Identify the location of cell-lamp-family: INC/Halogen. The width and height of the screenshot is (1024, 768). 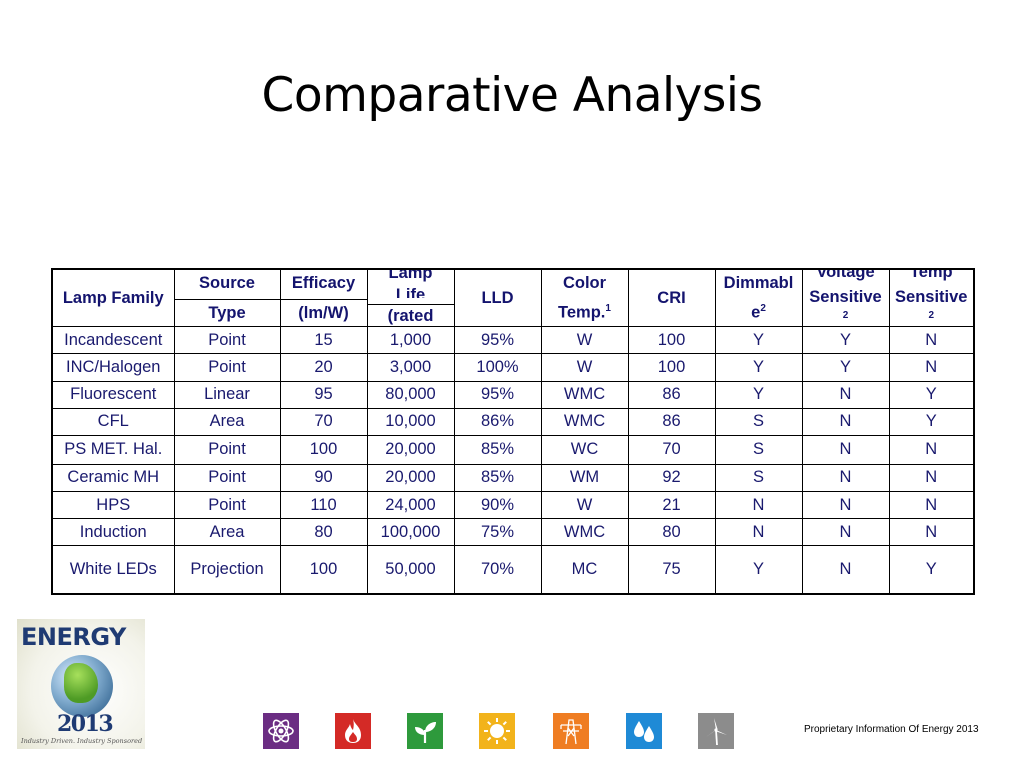
(113, 367).